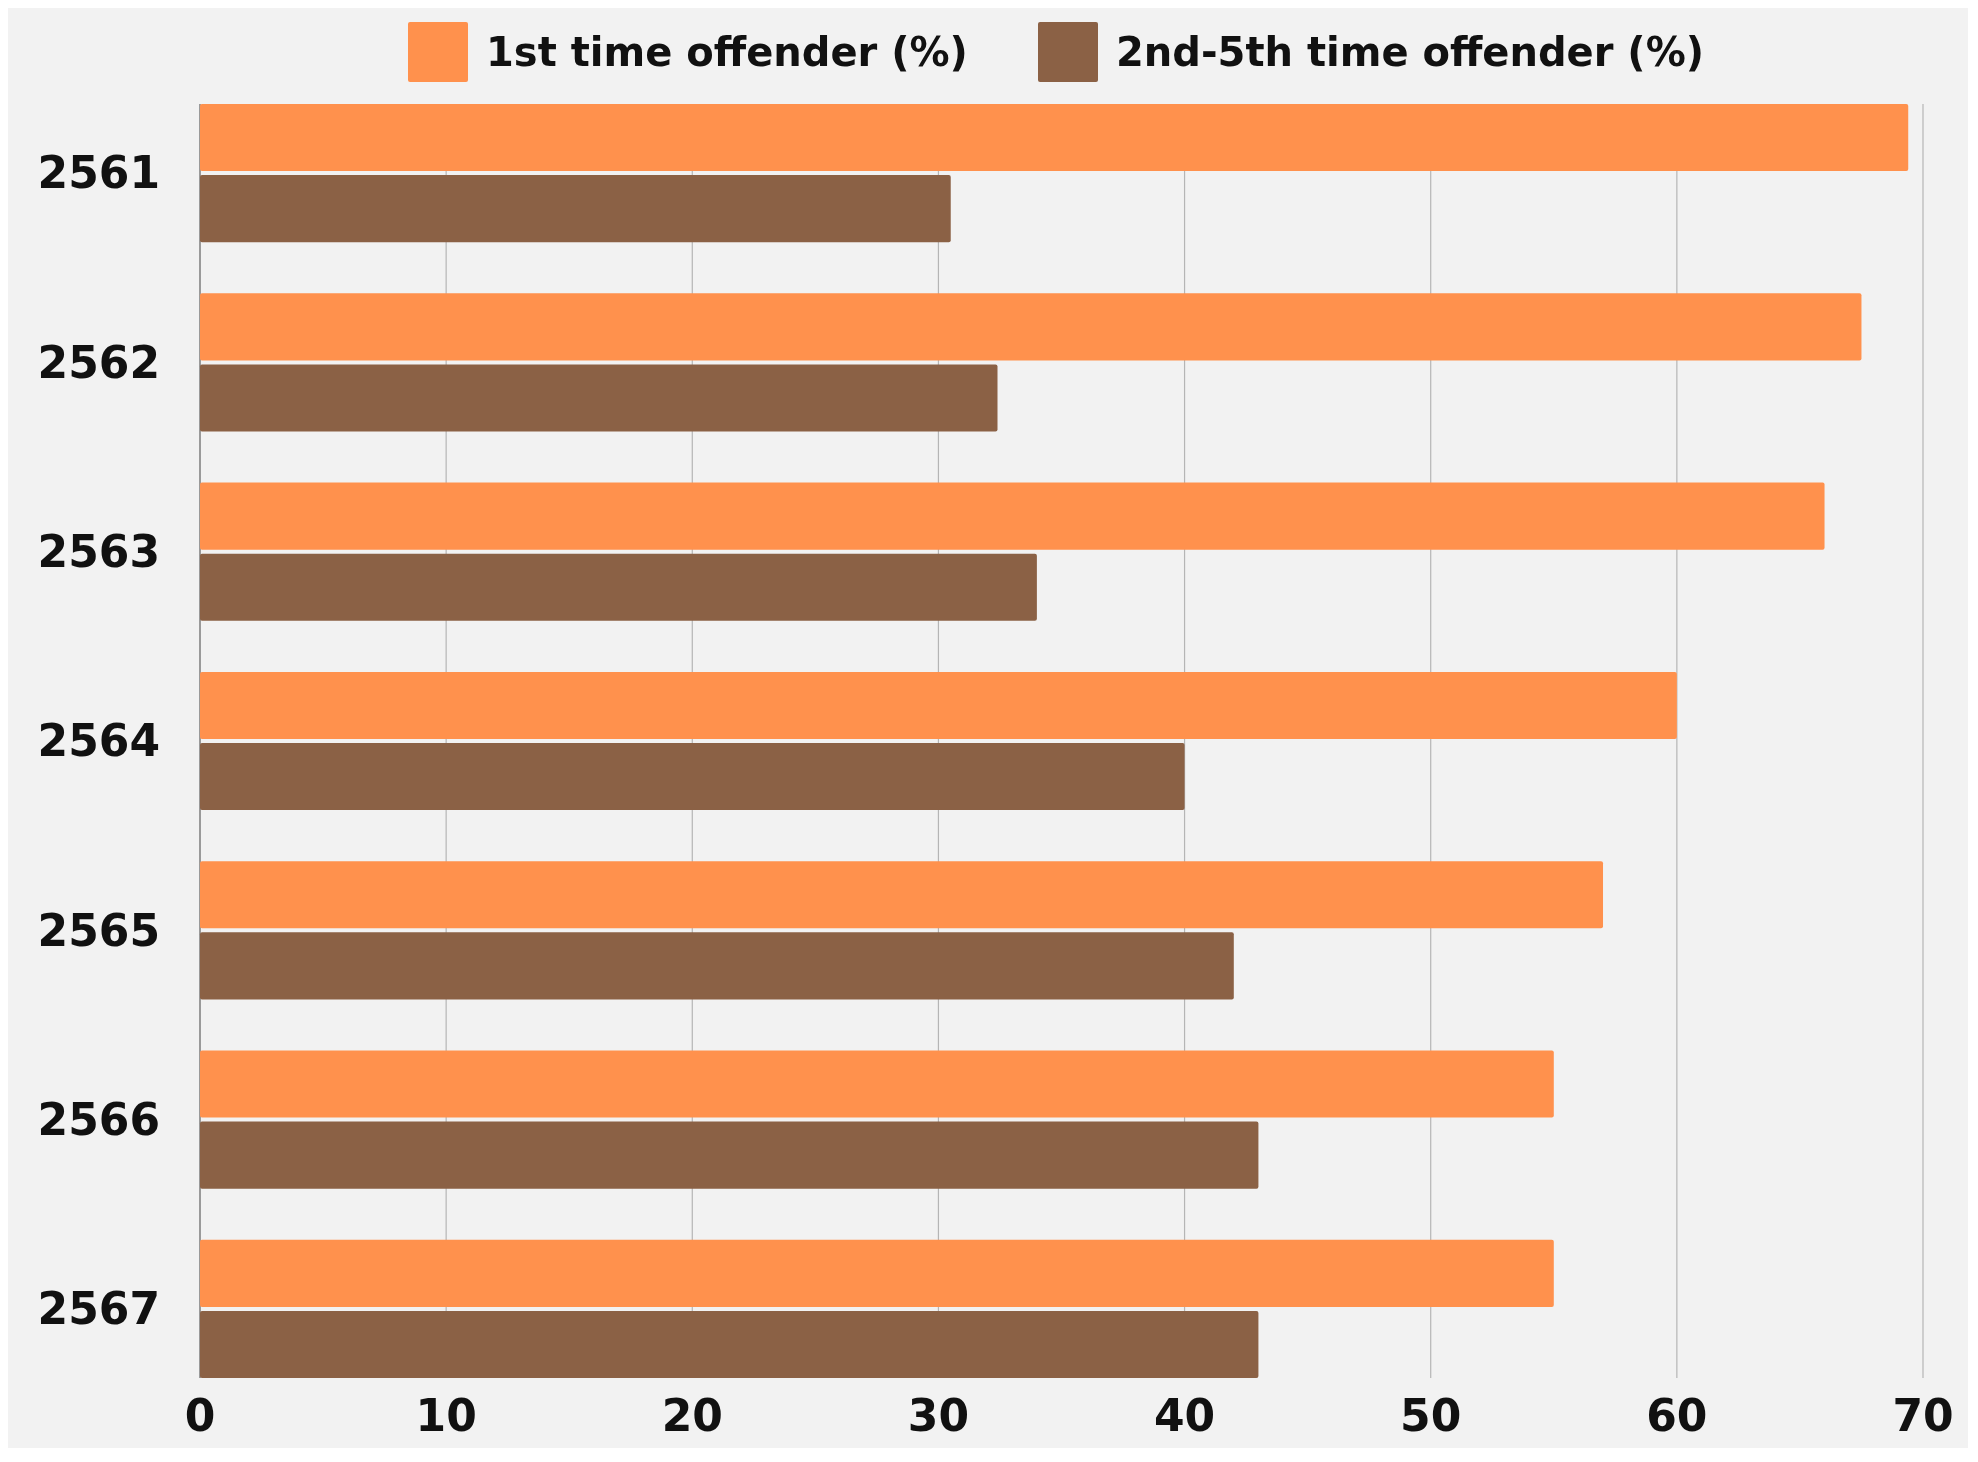  What do you see at coordinates (98, 1309) in the screenshot?
I see `y-tick-label: 2567` at bounding box center [98, 1309].